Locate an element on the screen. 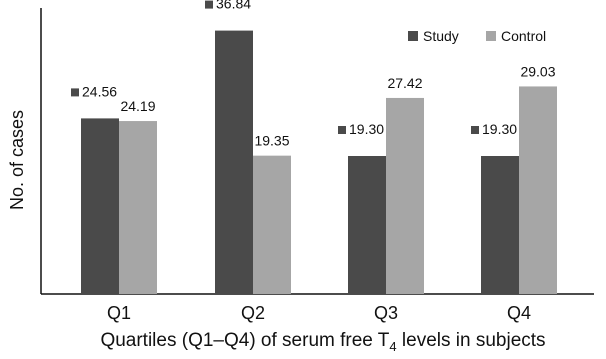  legend-swatch-control is located at coordinates (491, 36).